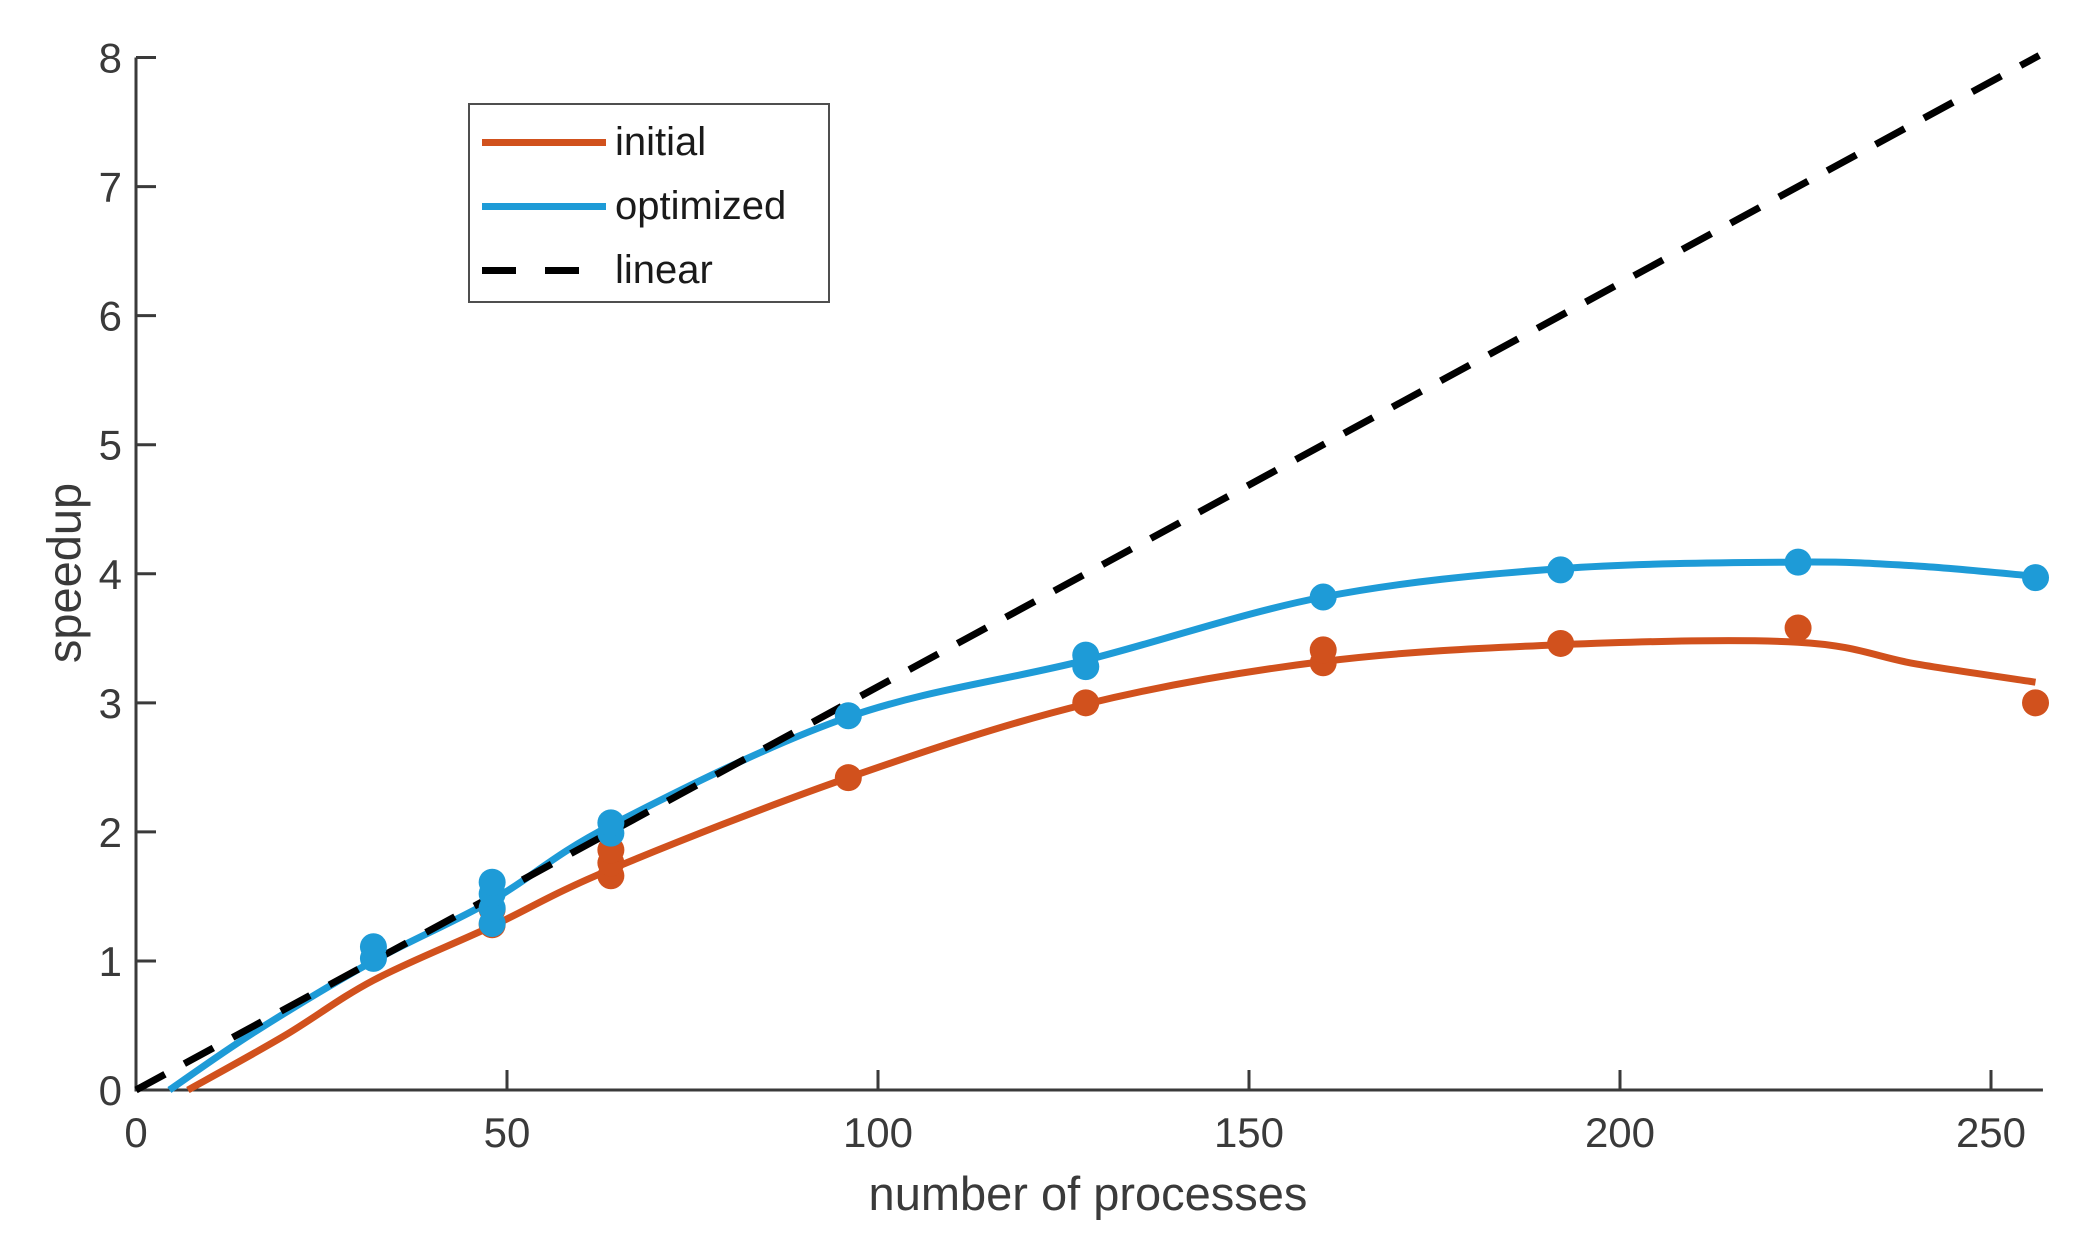  What do you see at coordinates (110, 703) in the screenshot?
I see `y-tick-label: 3` at bounding box center [110, 703].